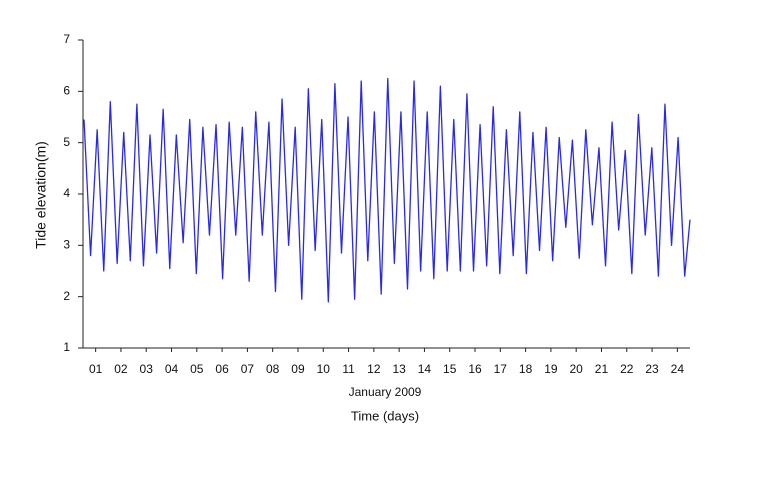 This screenshot has height=491, width=768. I want to click on x-tick-label: 17, so click(501, 369).